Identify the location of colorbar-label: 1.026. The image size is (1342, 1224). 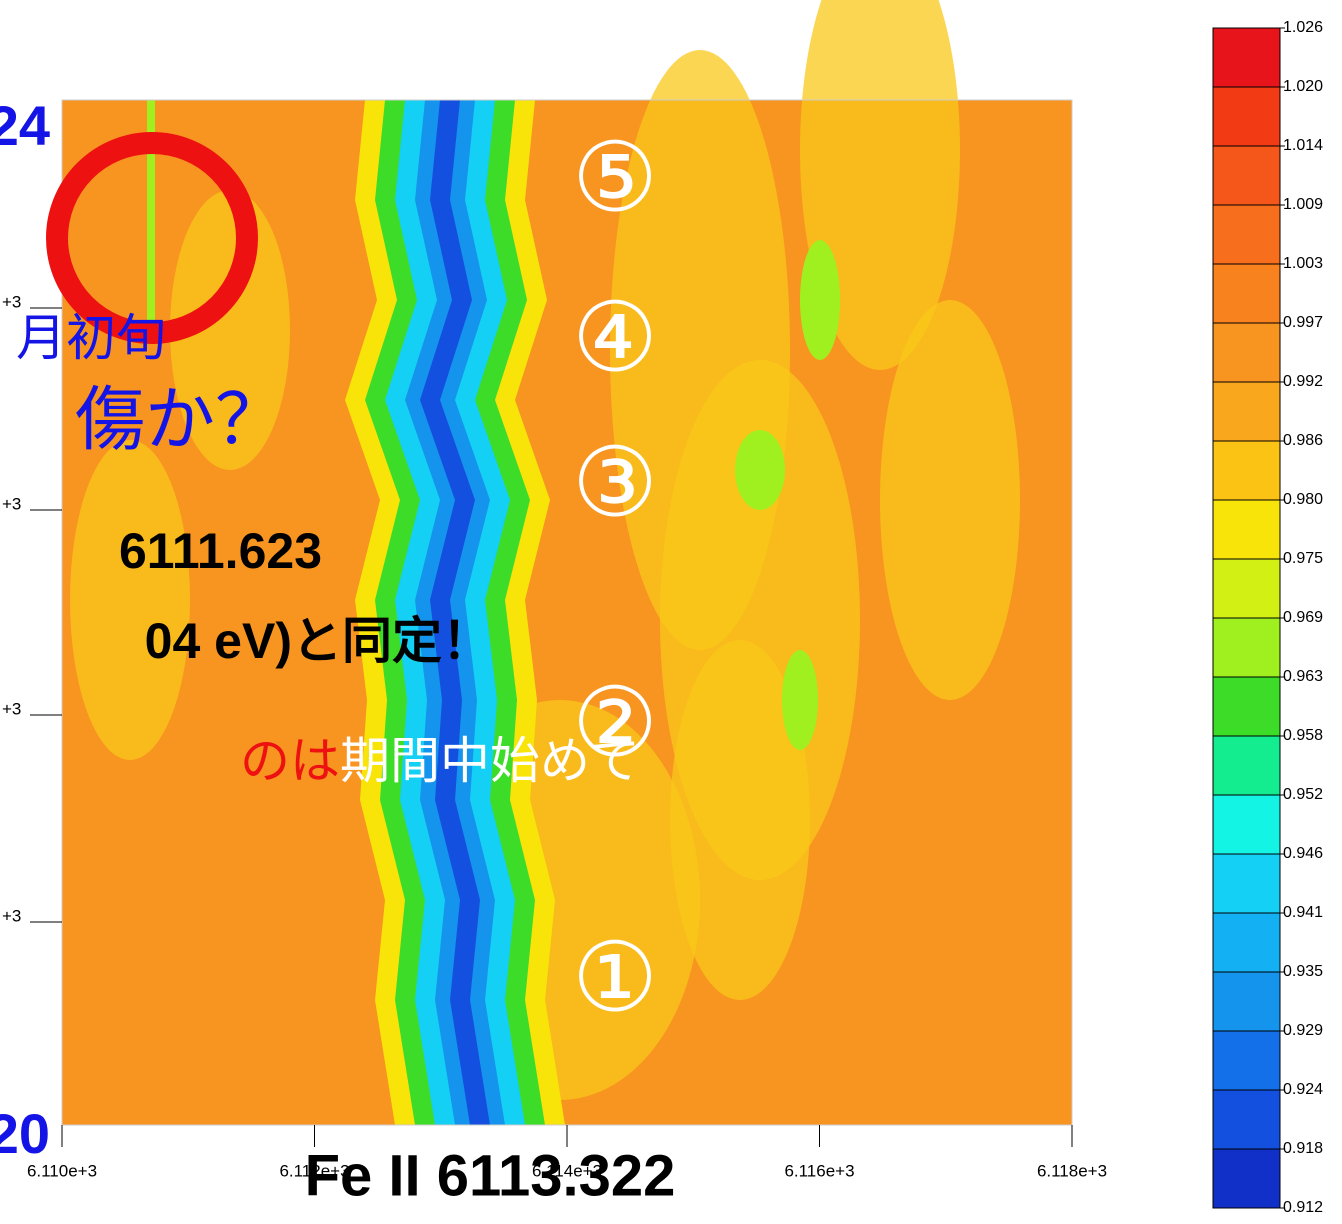
(1303, 27).